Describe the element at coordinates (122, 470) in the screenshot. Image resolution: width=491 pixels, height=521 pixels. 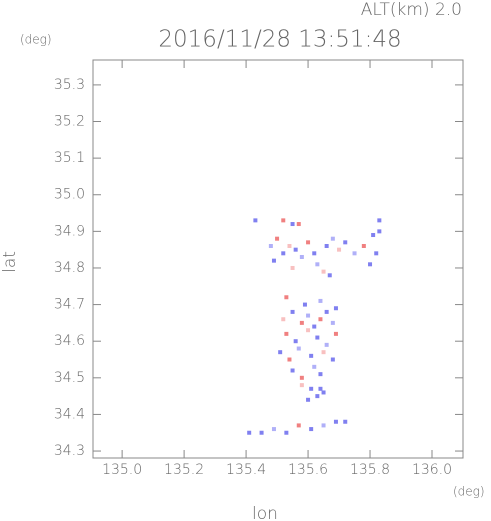
I see `x-tick-label: 135.0` at that location.